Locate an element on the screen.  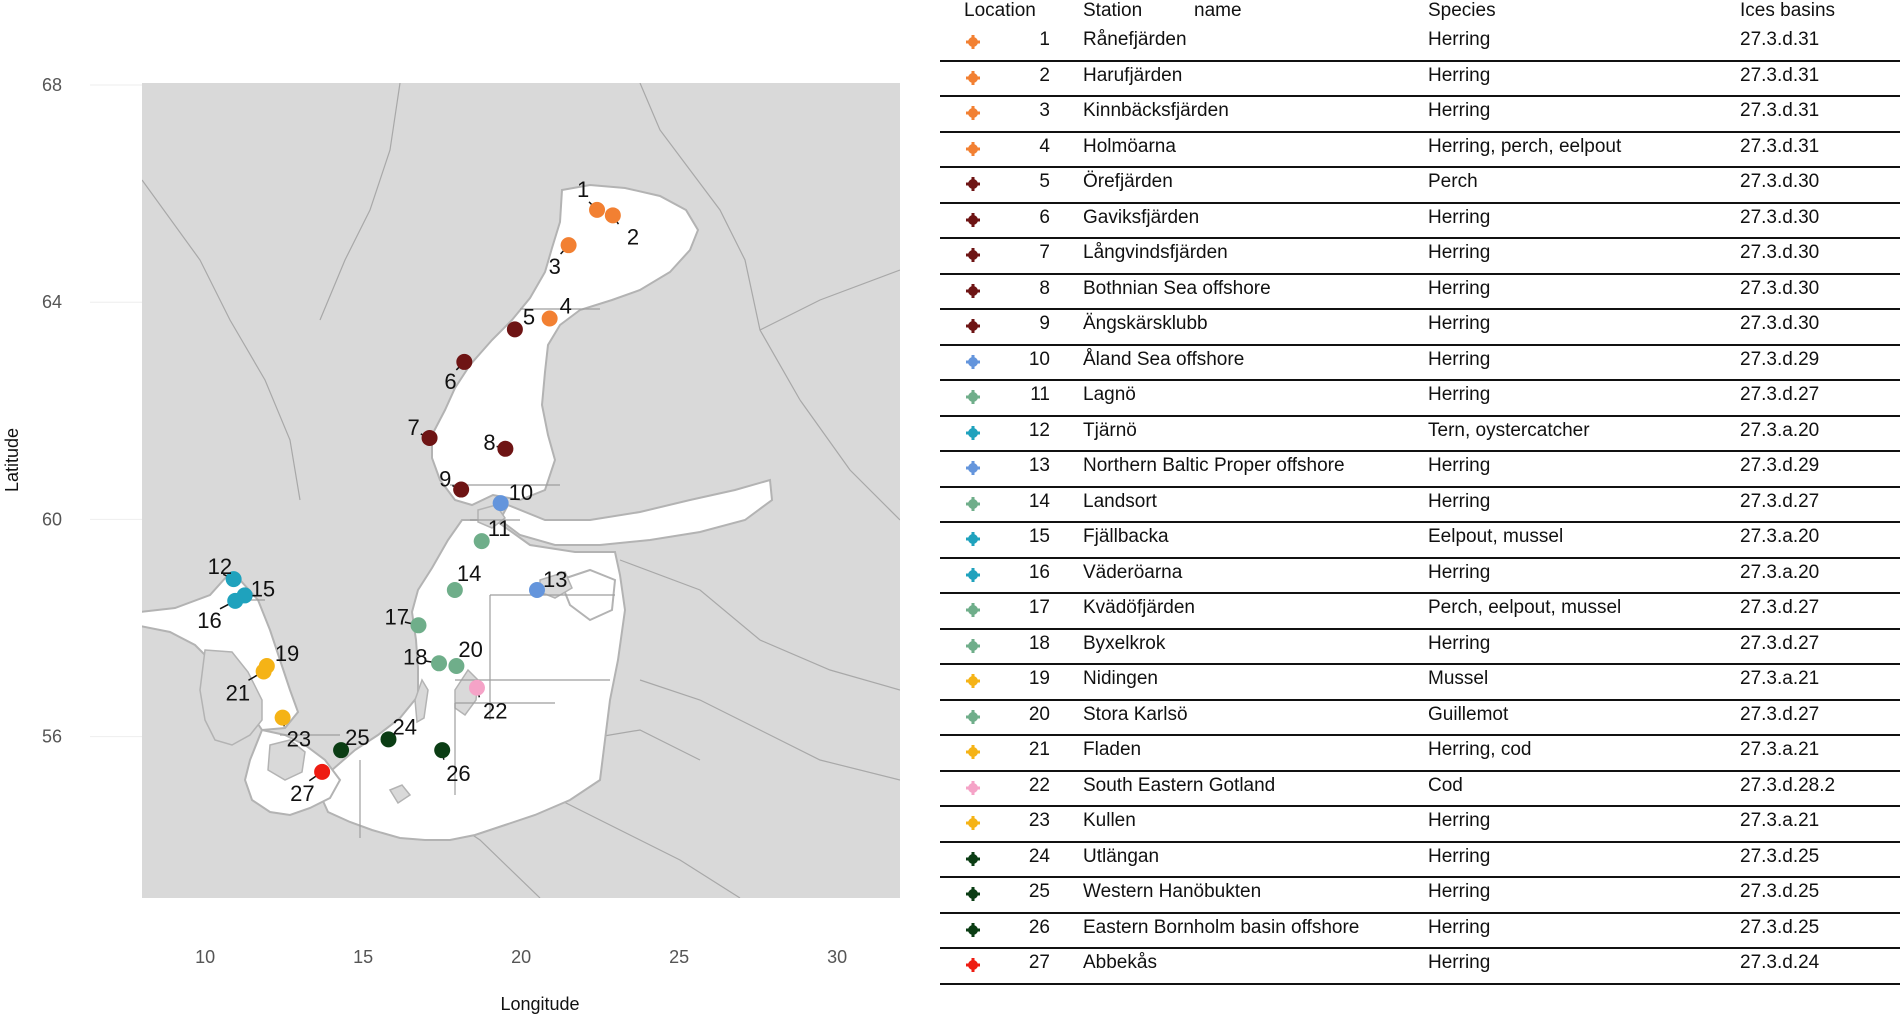
station-number-label: 15 is located at coordinates (263, 588).